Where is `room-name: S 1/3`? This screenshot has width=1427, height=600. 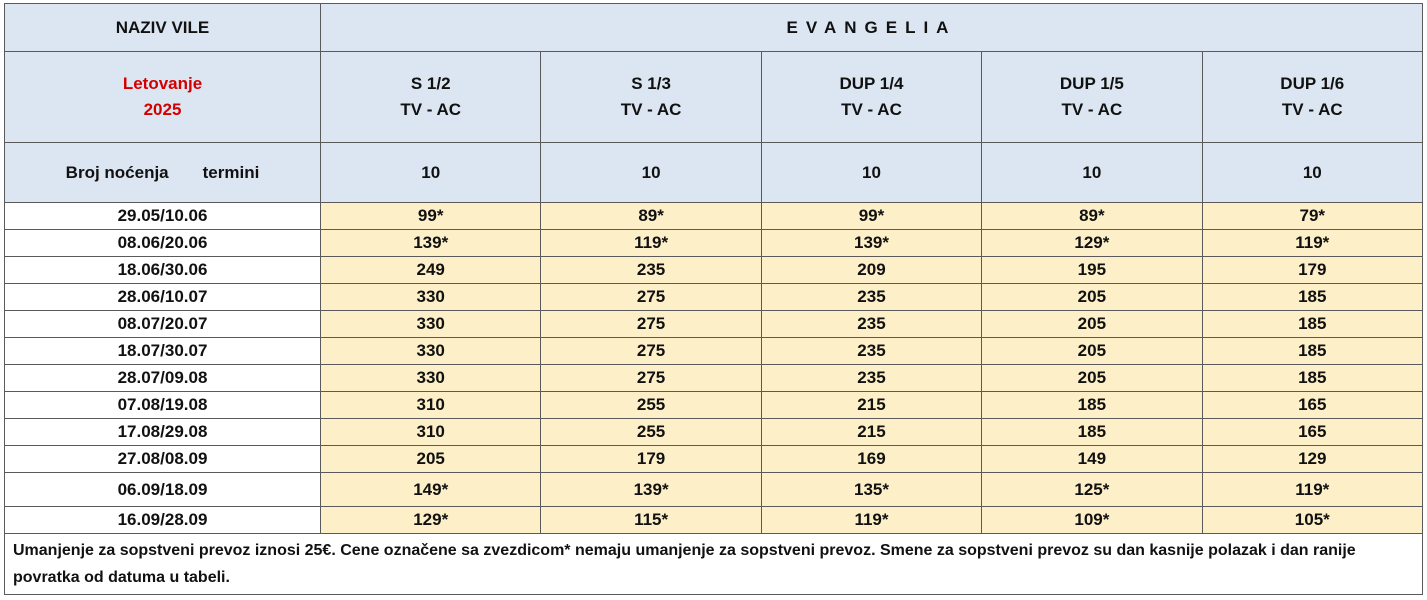 room-name: S 1/3 is located at coordinates (651, 83).